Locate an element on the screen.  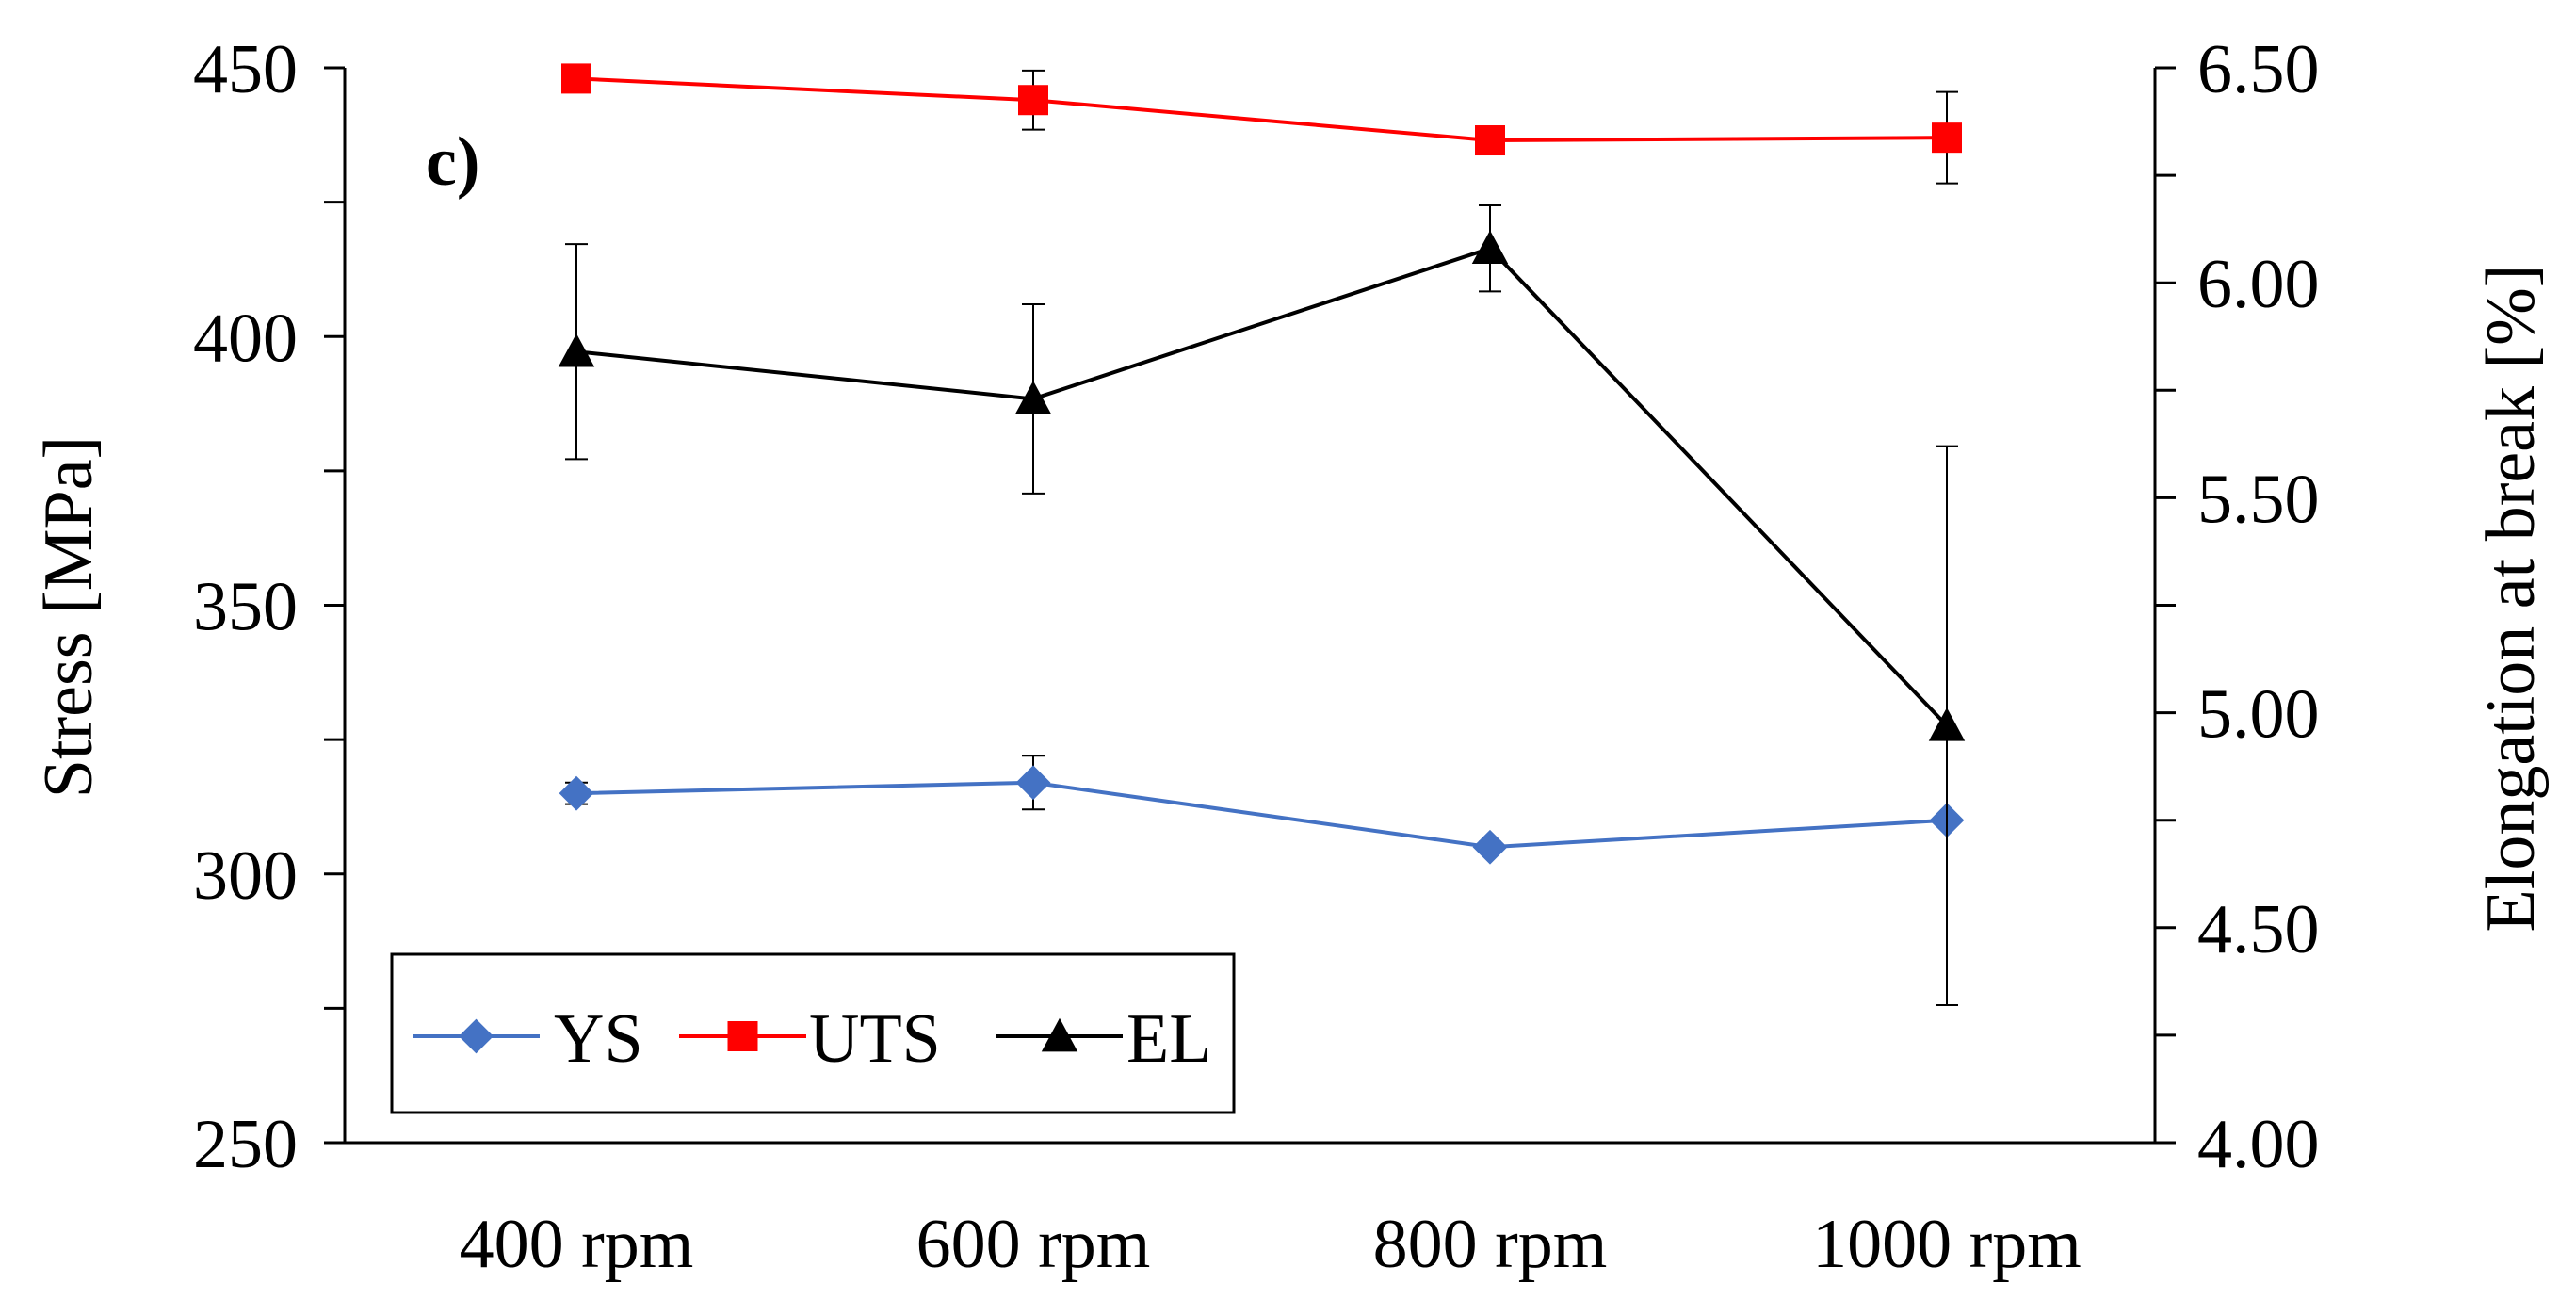
y2-tick-label: 4.50 is located at coordinates (2258, 929).